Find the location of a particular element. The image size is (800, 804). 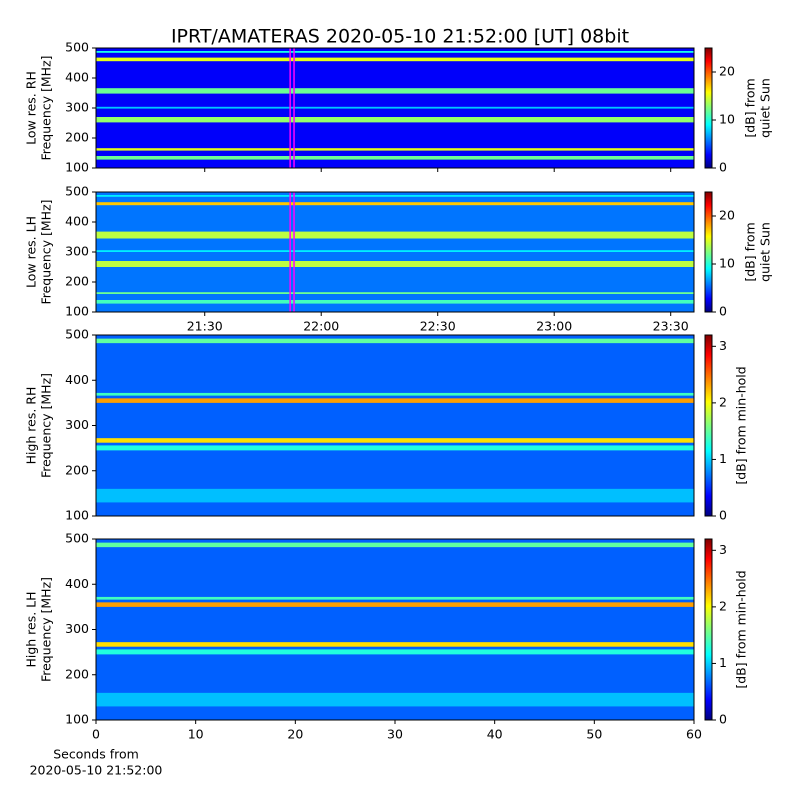

y-axis-label: High res. LH is located at coordinates (31, 629).